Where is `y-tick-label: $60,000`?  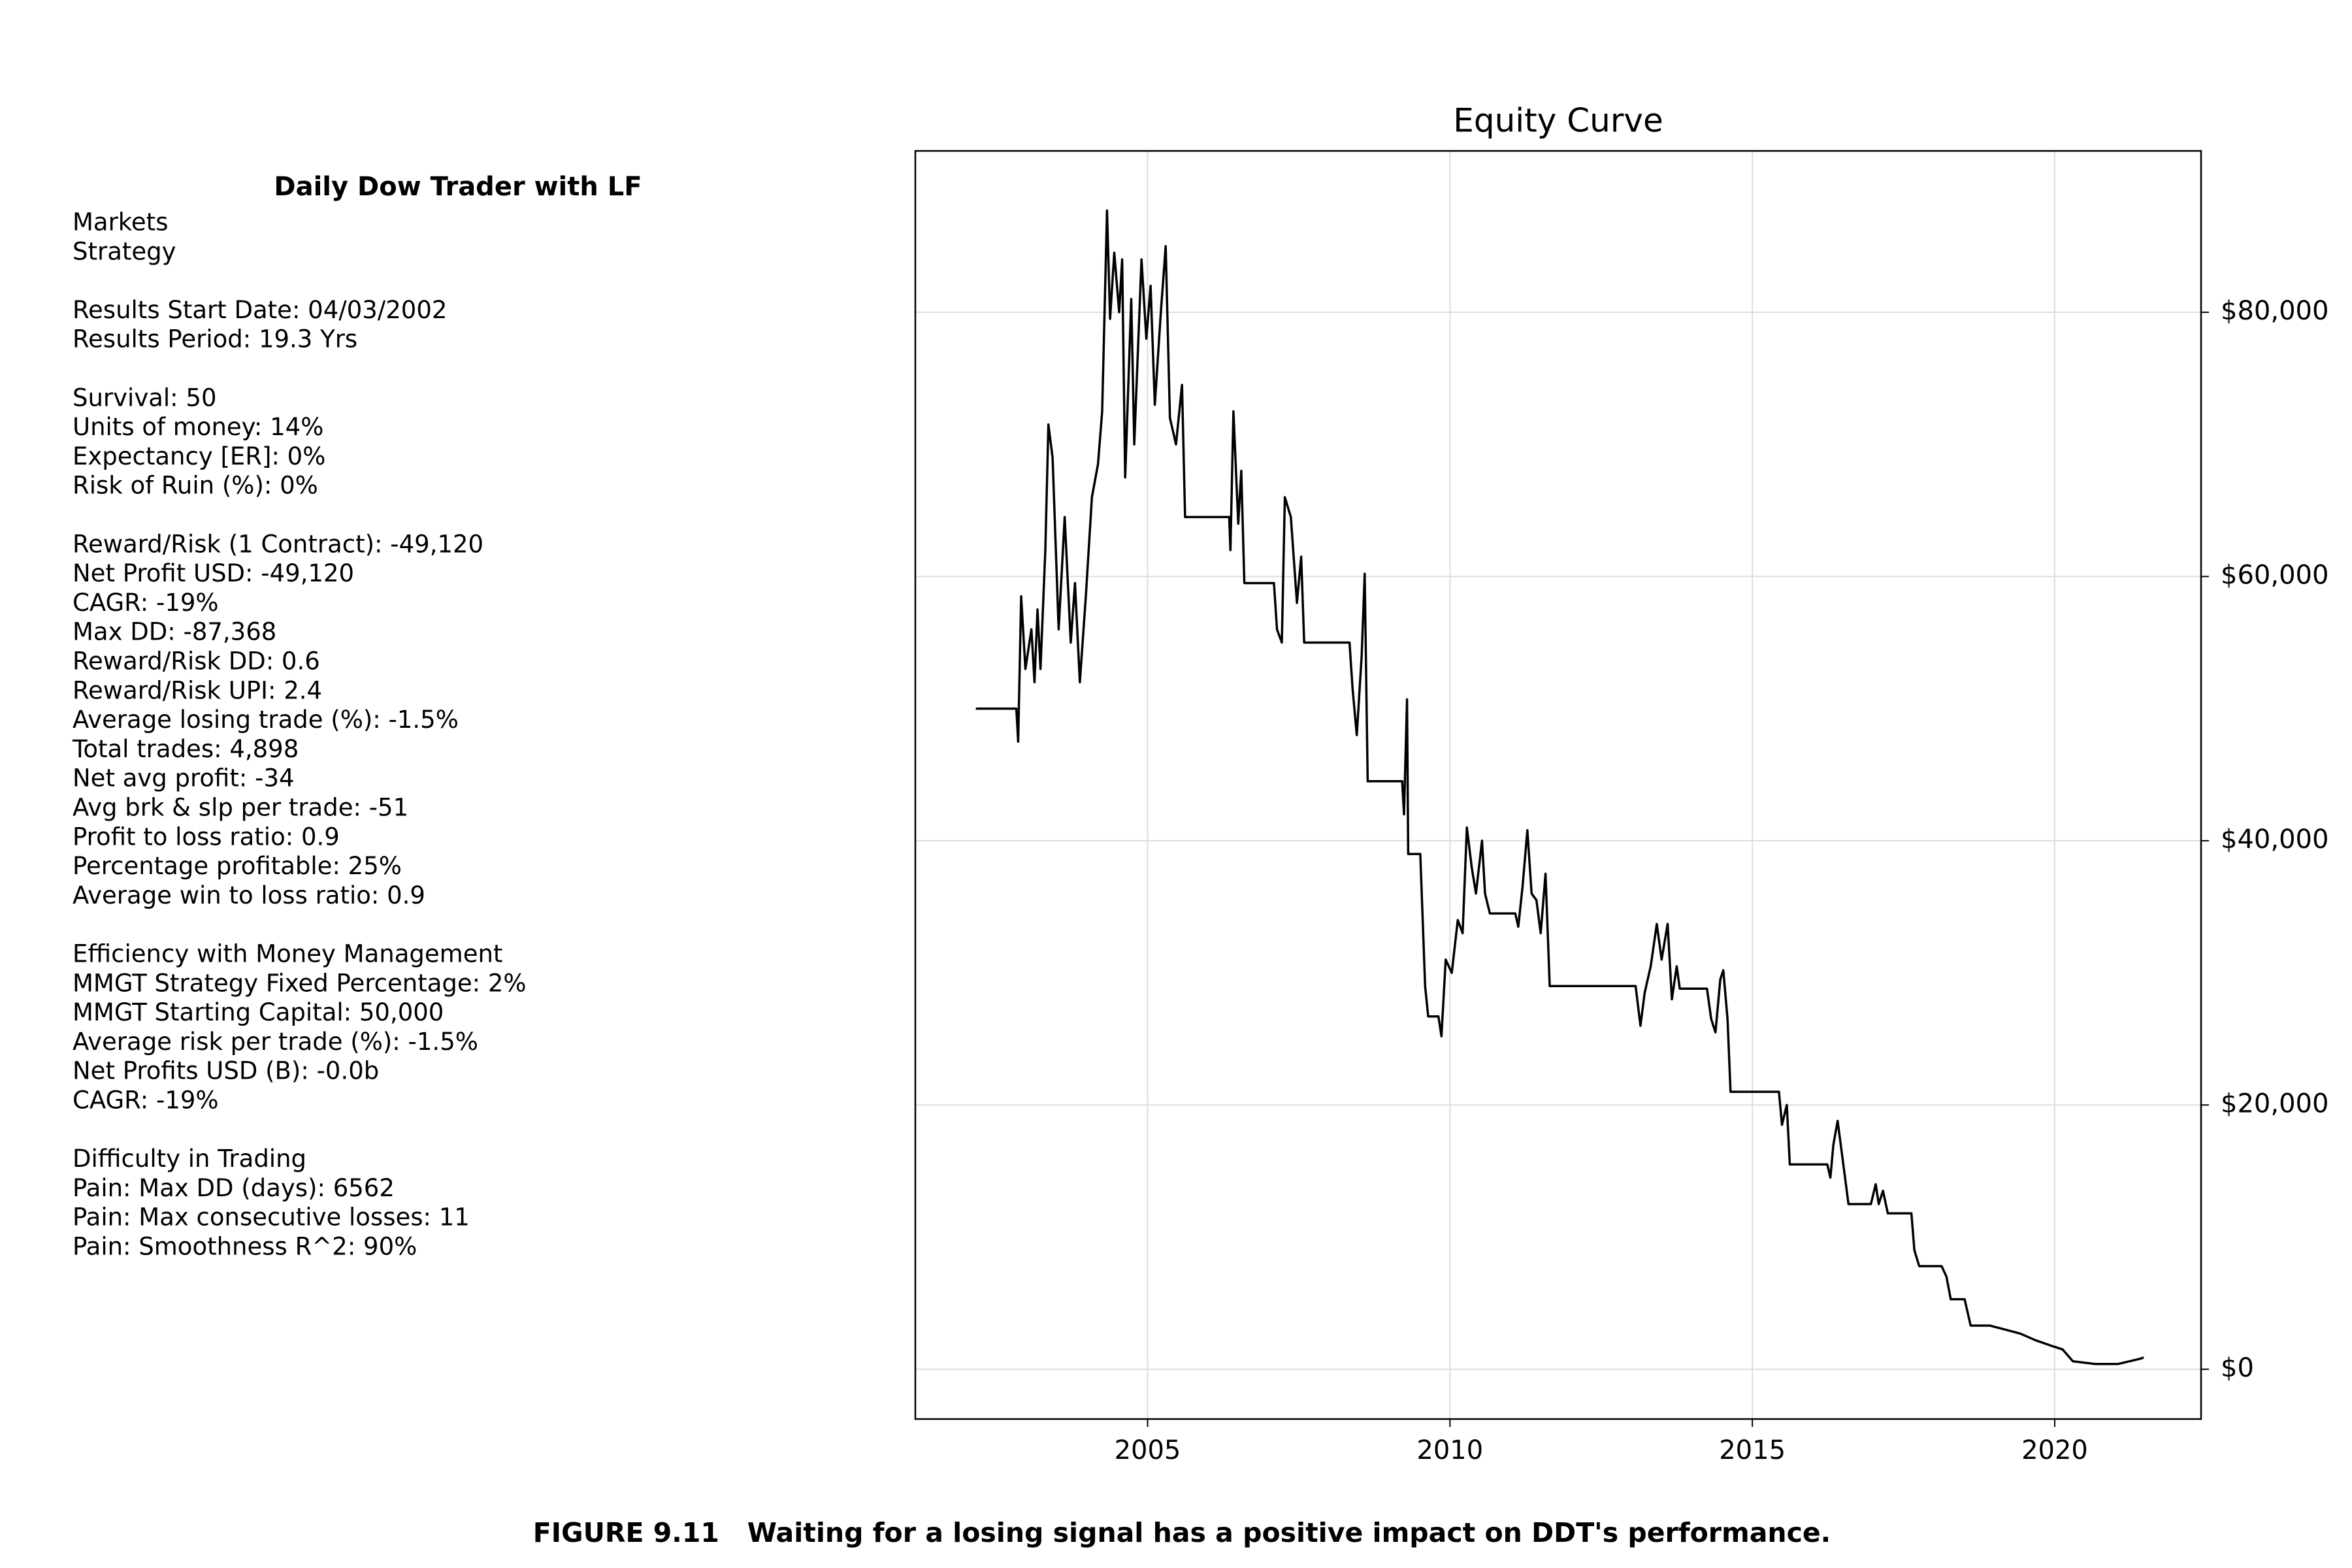
y-tick-label: $60,000 is located at coordinates (2274, 575).